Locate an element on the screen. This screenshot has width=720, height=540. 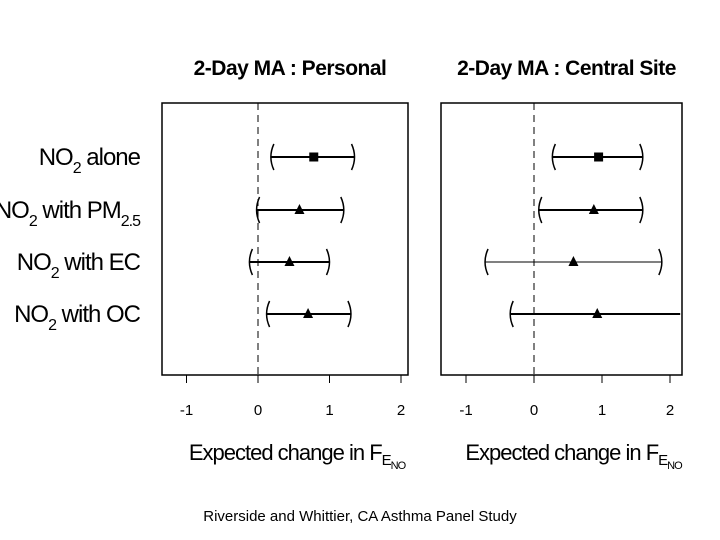
row-label-text: with PM is located at coordinates (79, 210).